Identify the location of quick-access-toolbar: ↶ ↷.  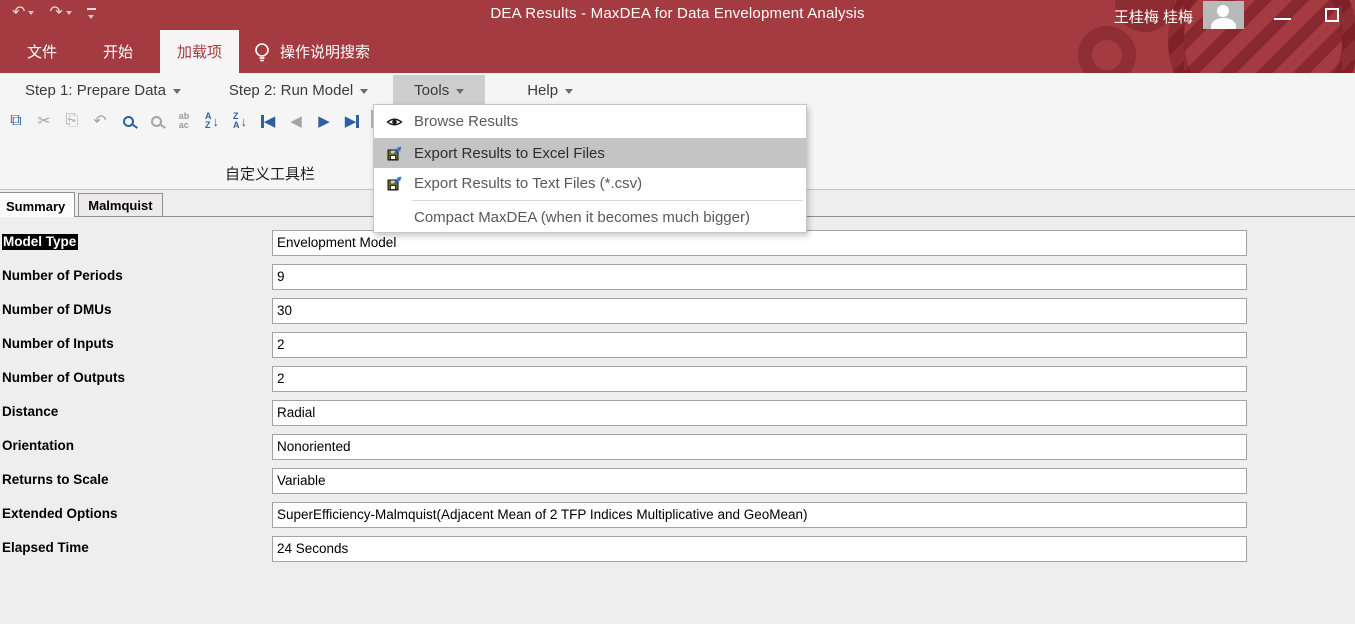
(54, 13).